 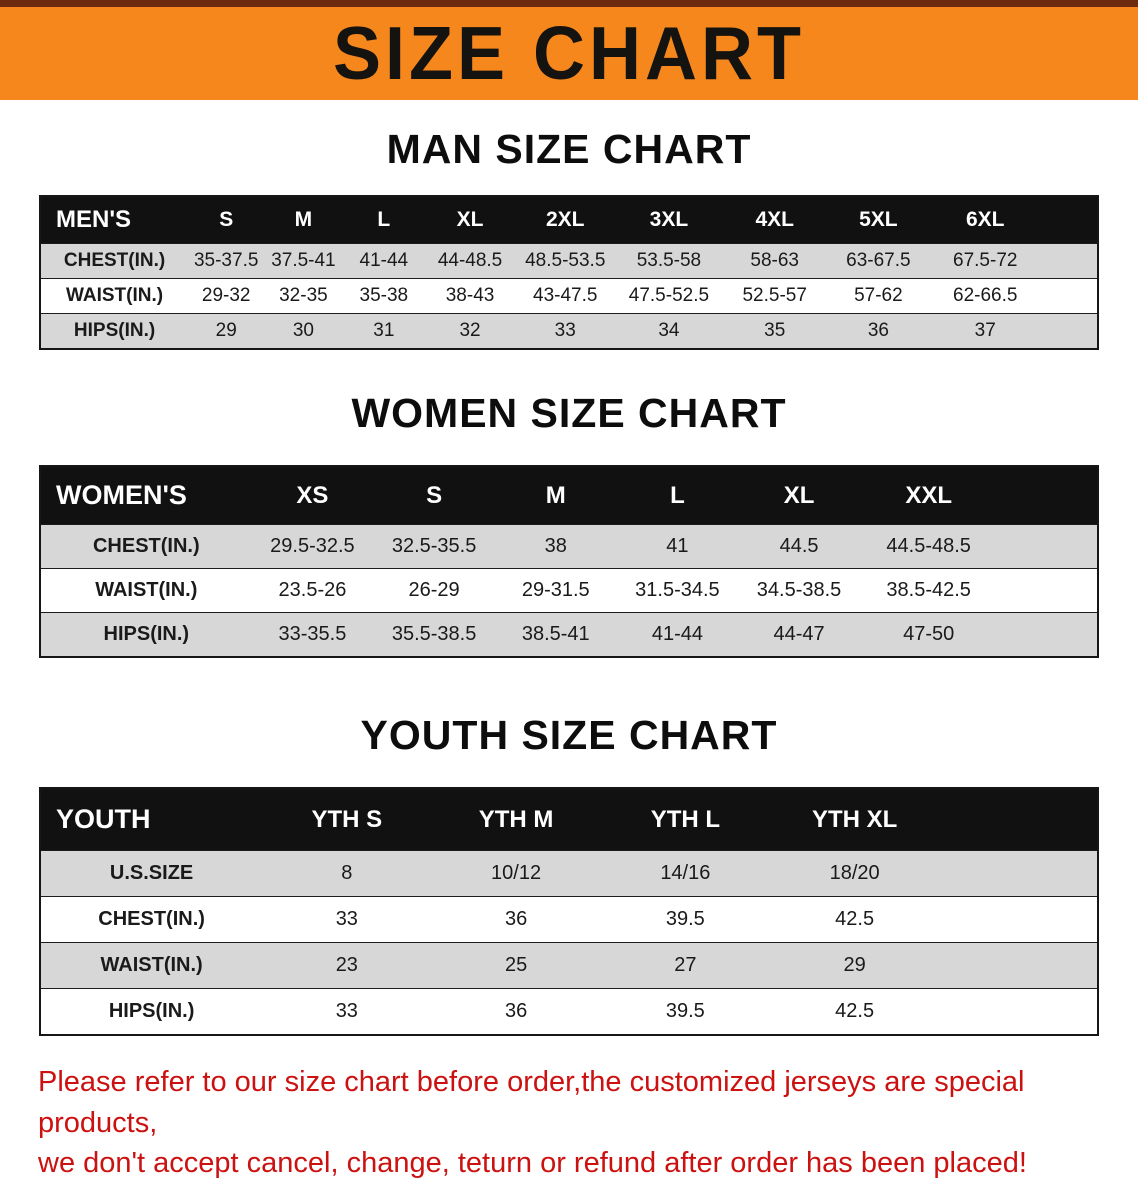 I want to click on table-row: U.S.SIZE 8 10/12 14/16 18/20, so click(x=569, y=873).